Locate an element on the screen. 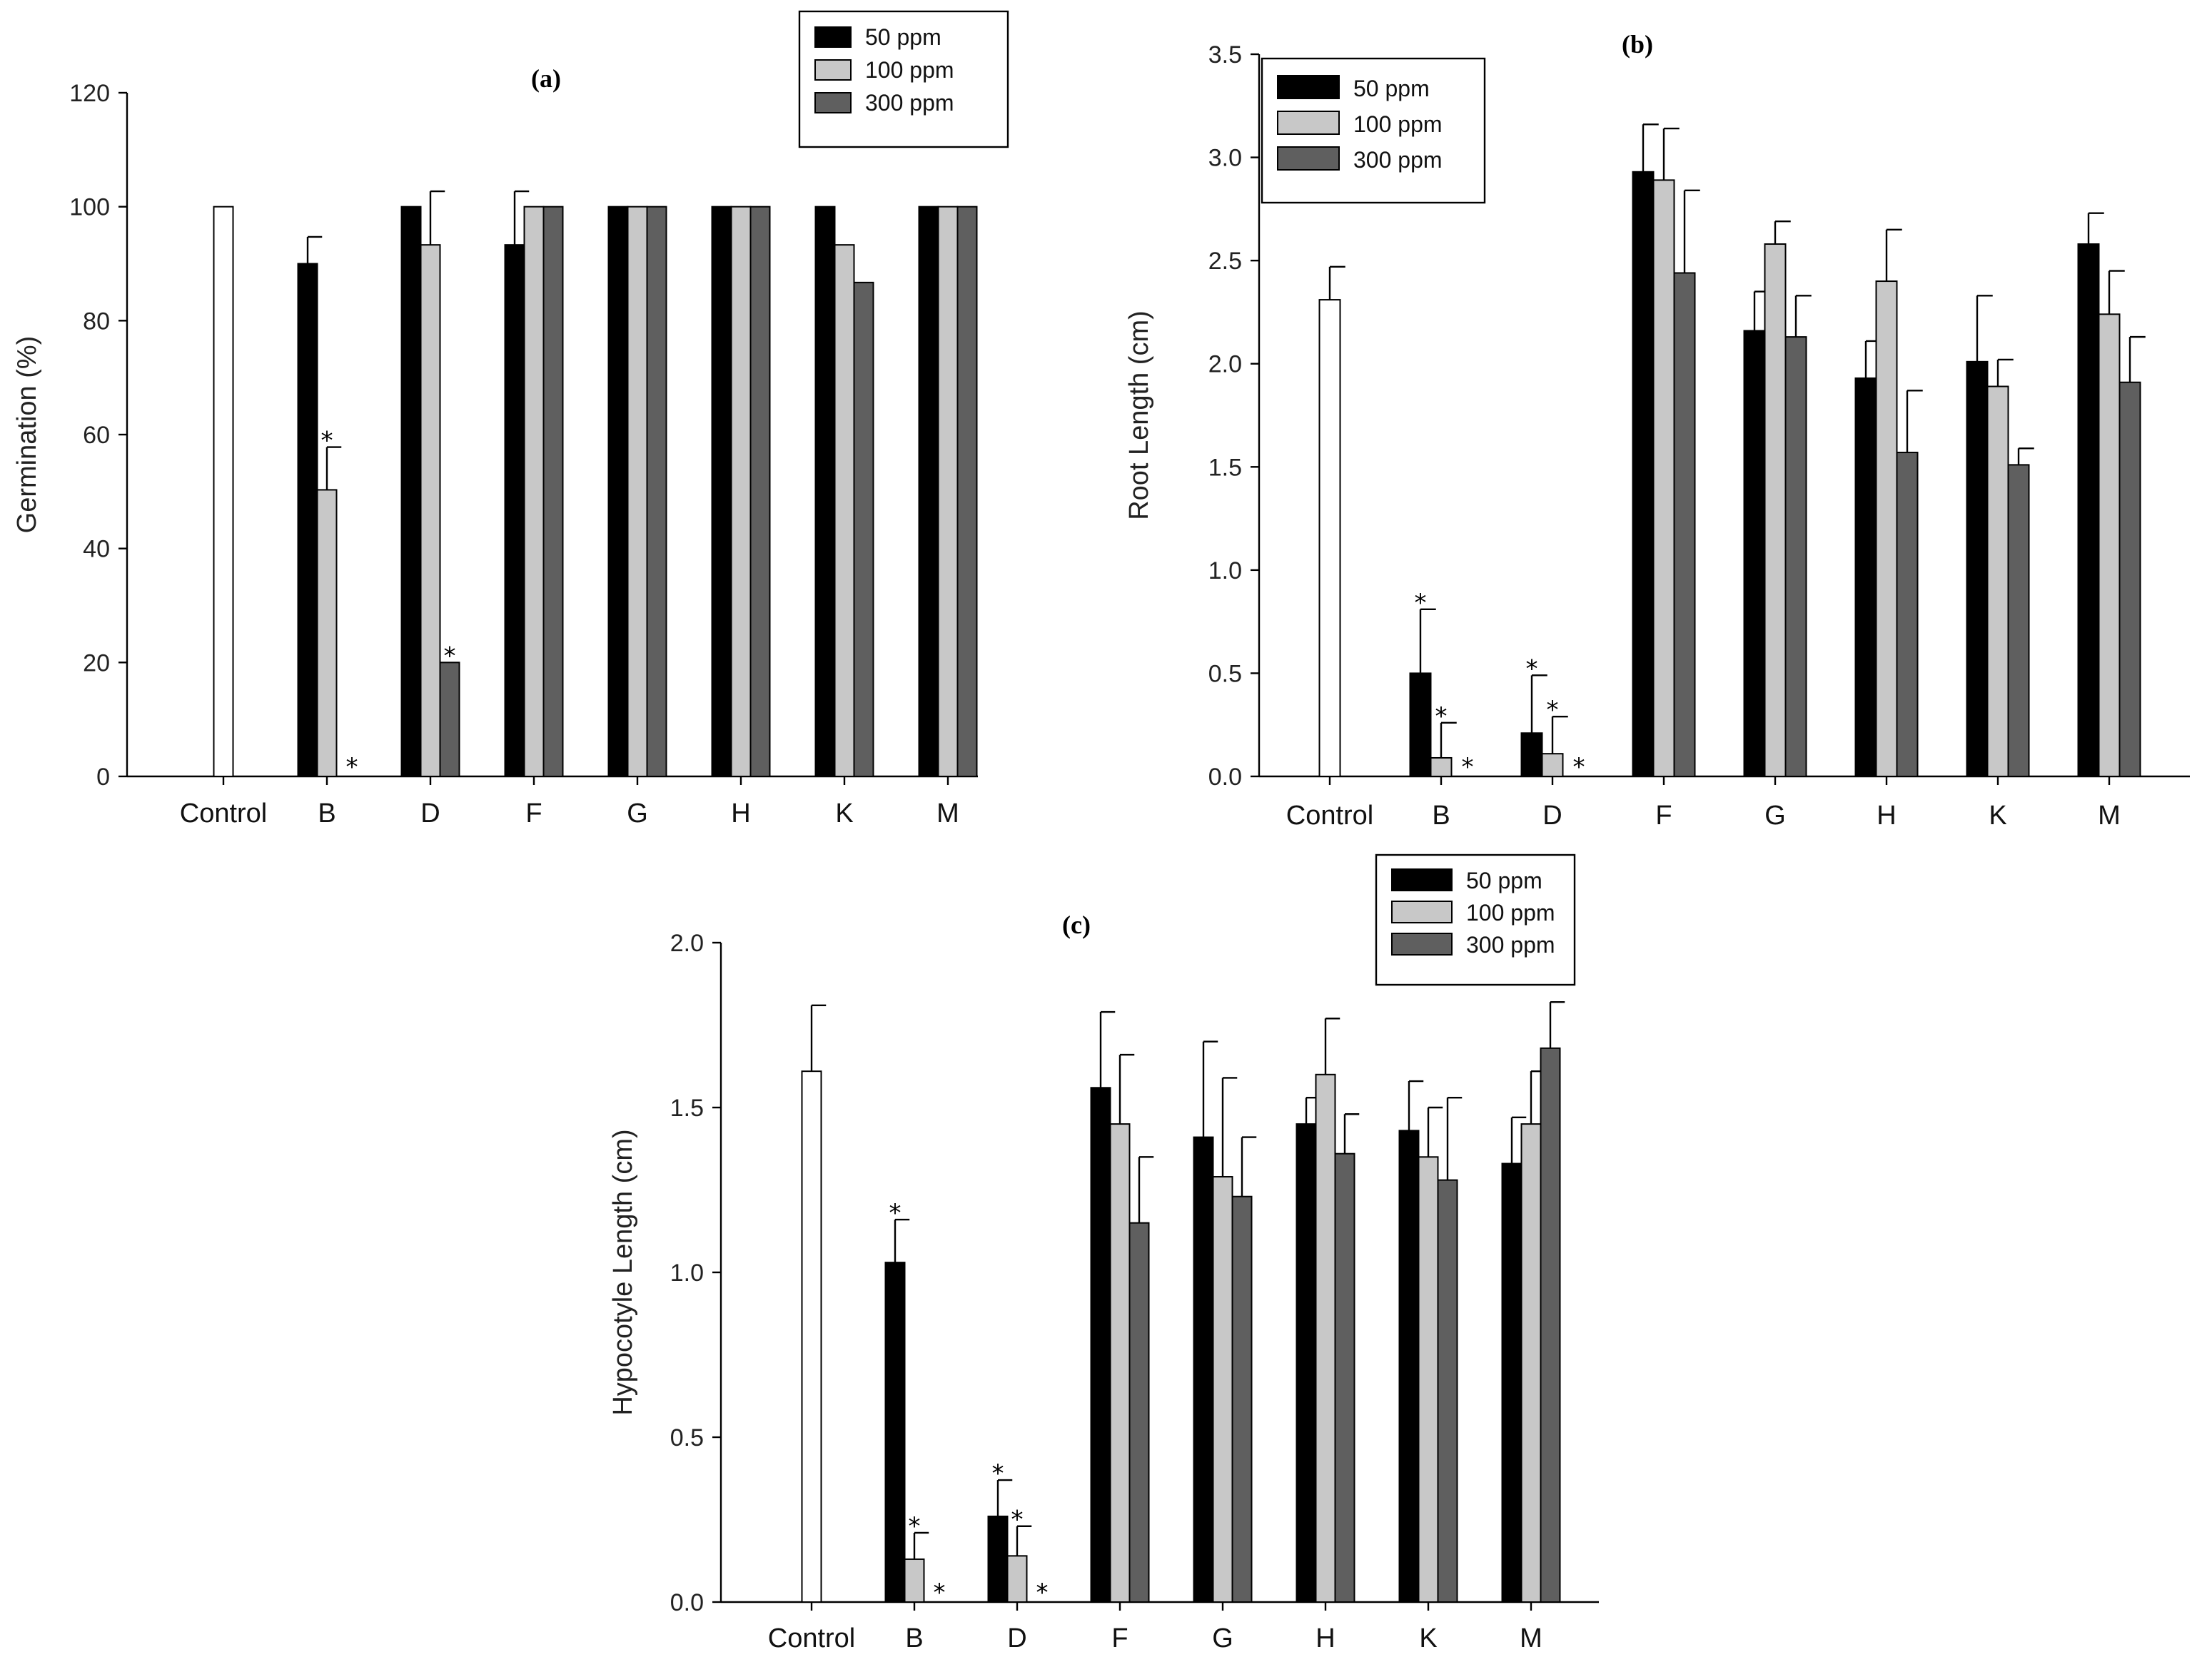  y-axis-title: Hypocotyle Length (cm) is located at coordinates (623, 1272).